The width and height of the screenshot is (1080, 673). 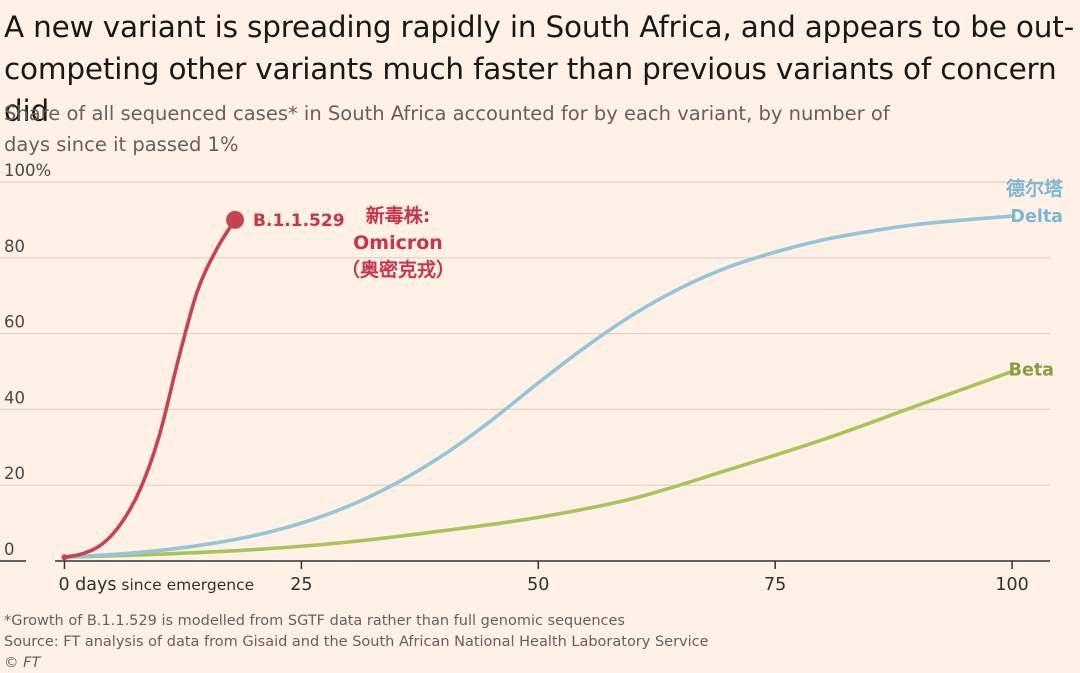 I want to click on y-tick-label: 80, so click(x=14, y=246).